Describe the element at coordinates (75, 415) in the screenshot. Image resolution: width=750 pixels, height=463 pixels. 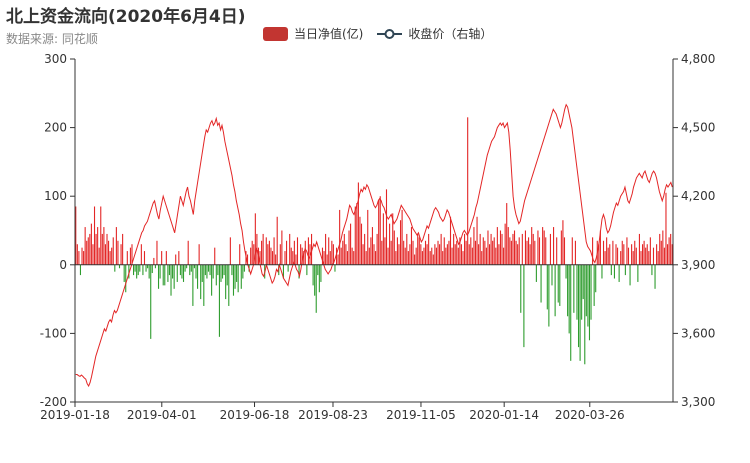
I see `x-tick-label-0: 2019-01-18` at that location.